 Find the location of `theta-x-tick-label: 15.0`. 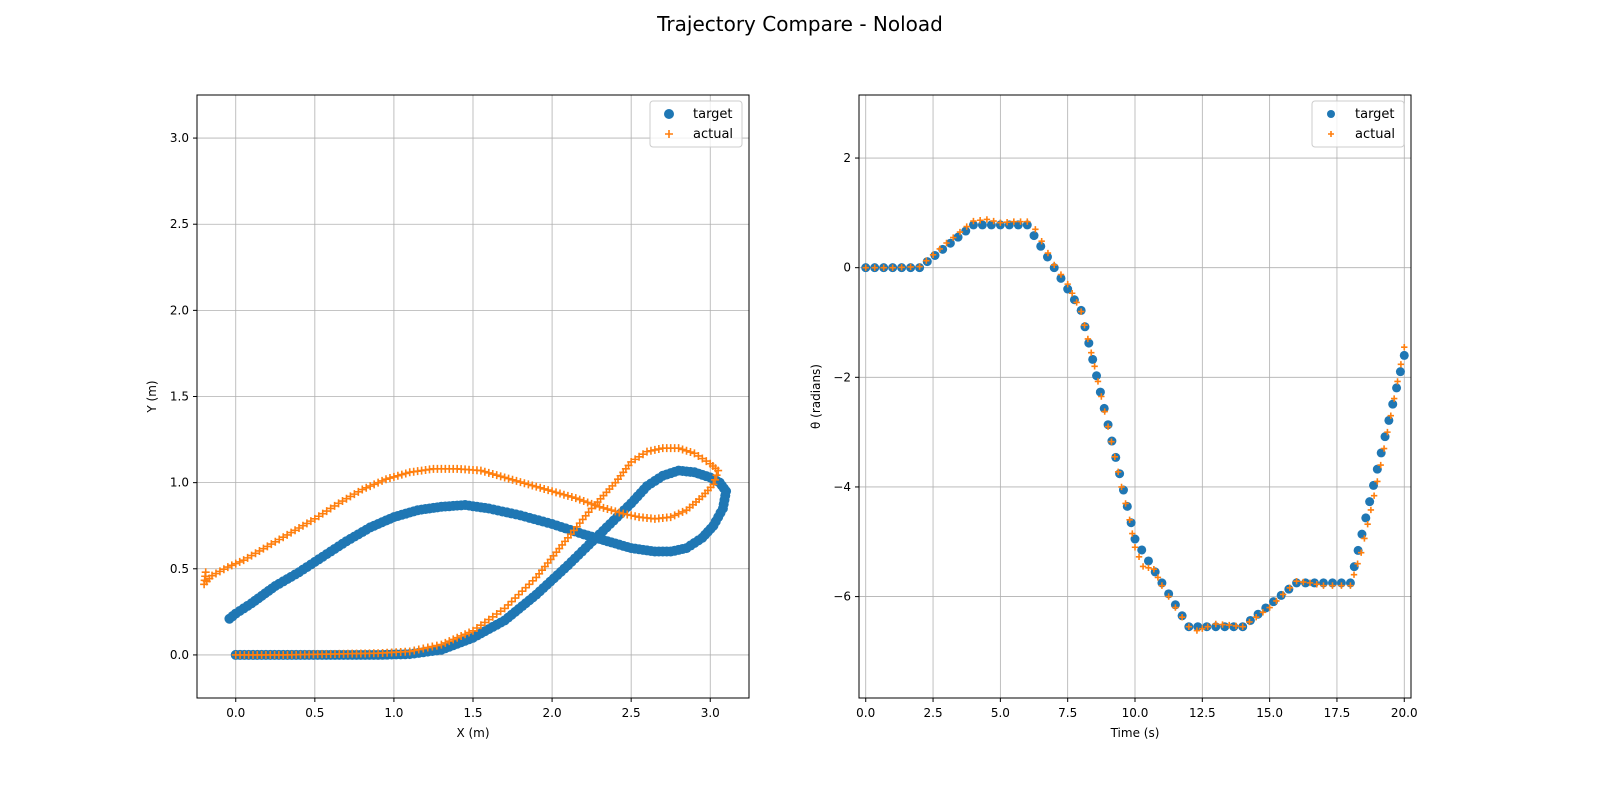

theta-x-tick-label: 15.0 is located at coordinates (1269, 713).